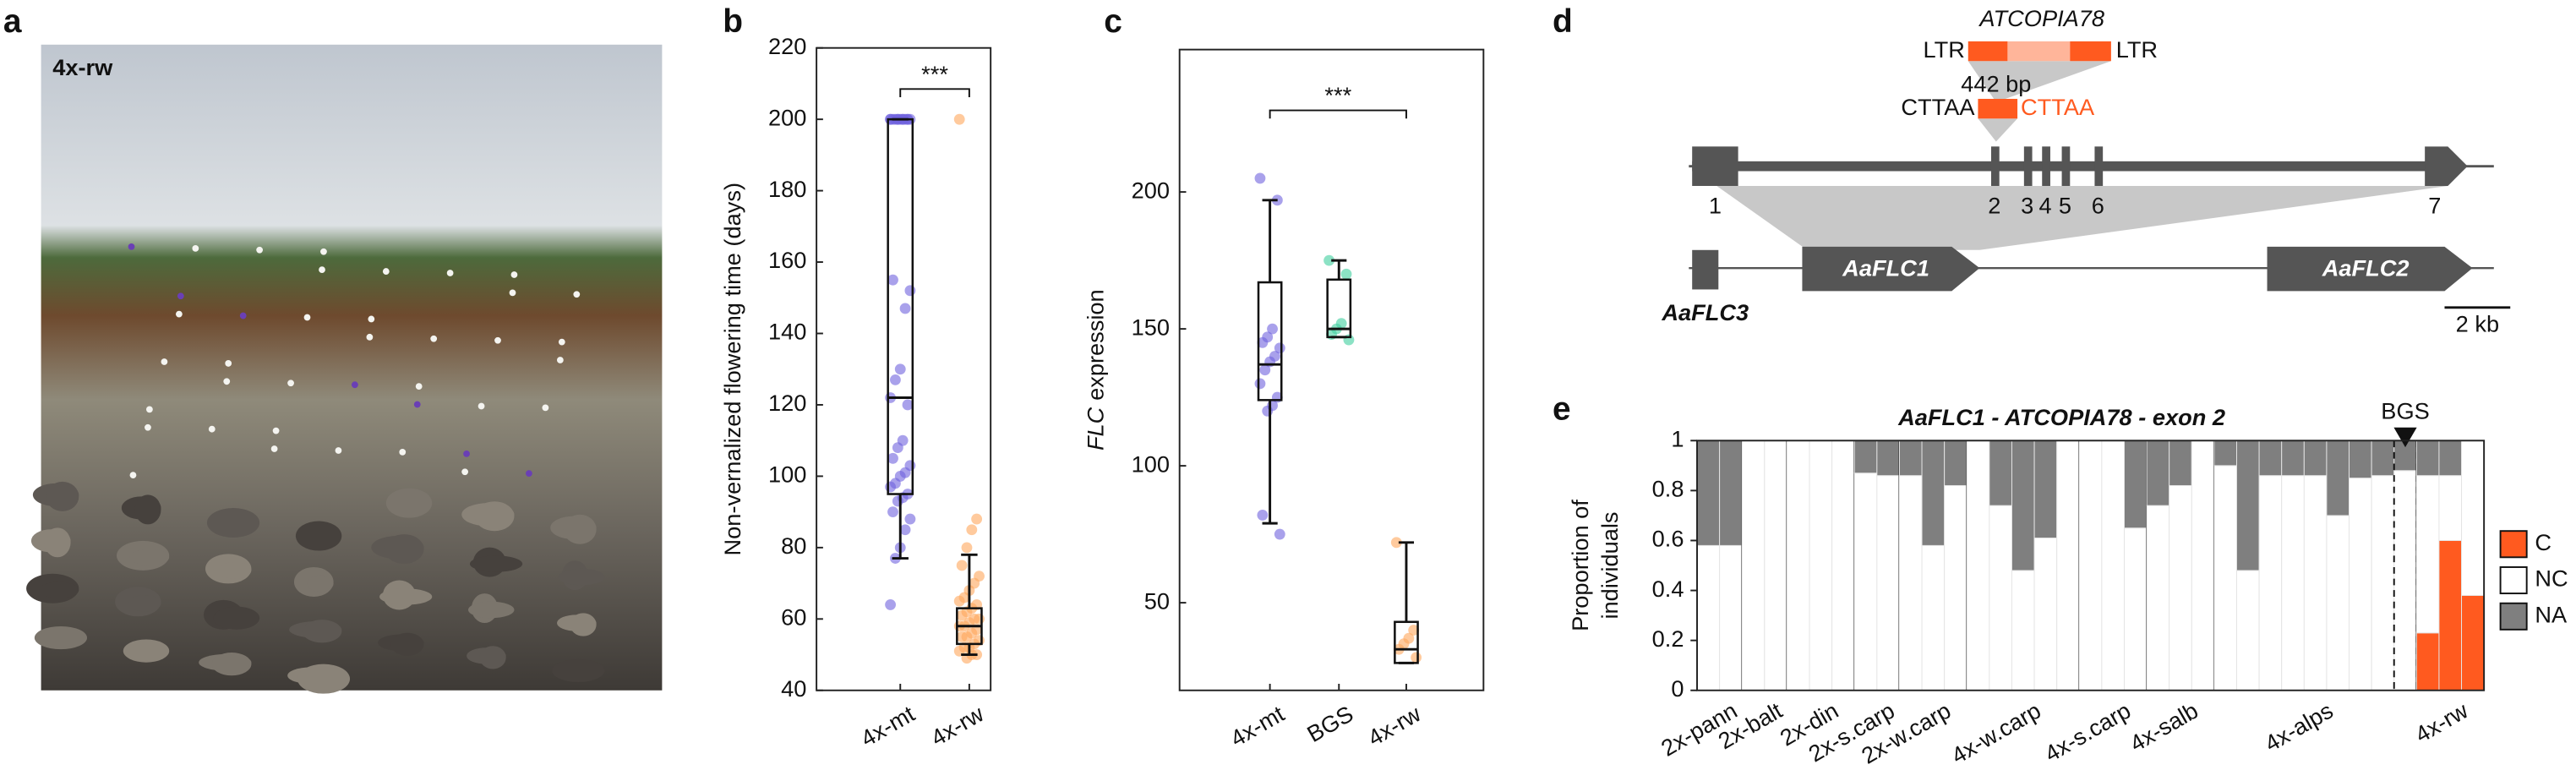  Describe the element at coordinates (2058, 107) in the screenshot. I see `tsd-label: CTTAA` at that location.